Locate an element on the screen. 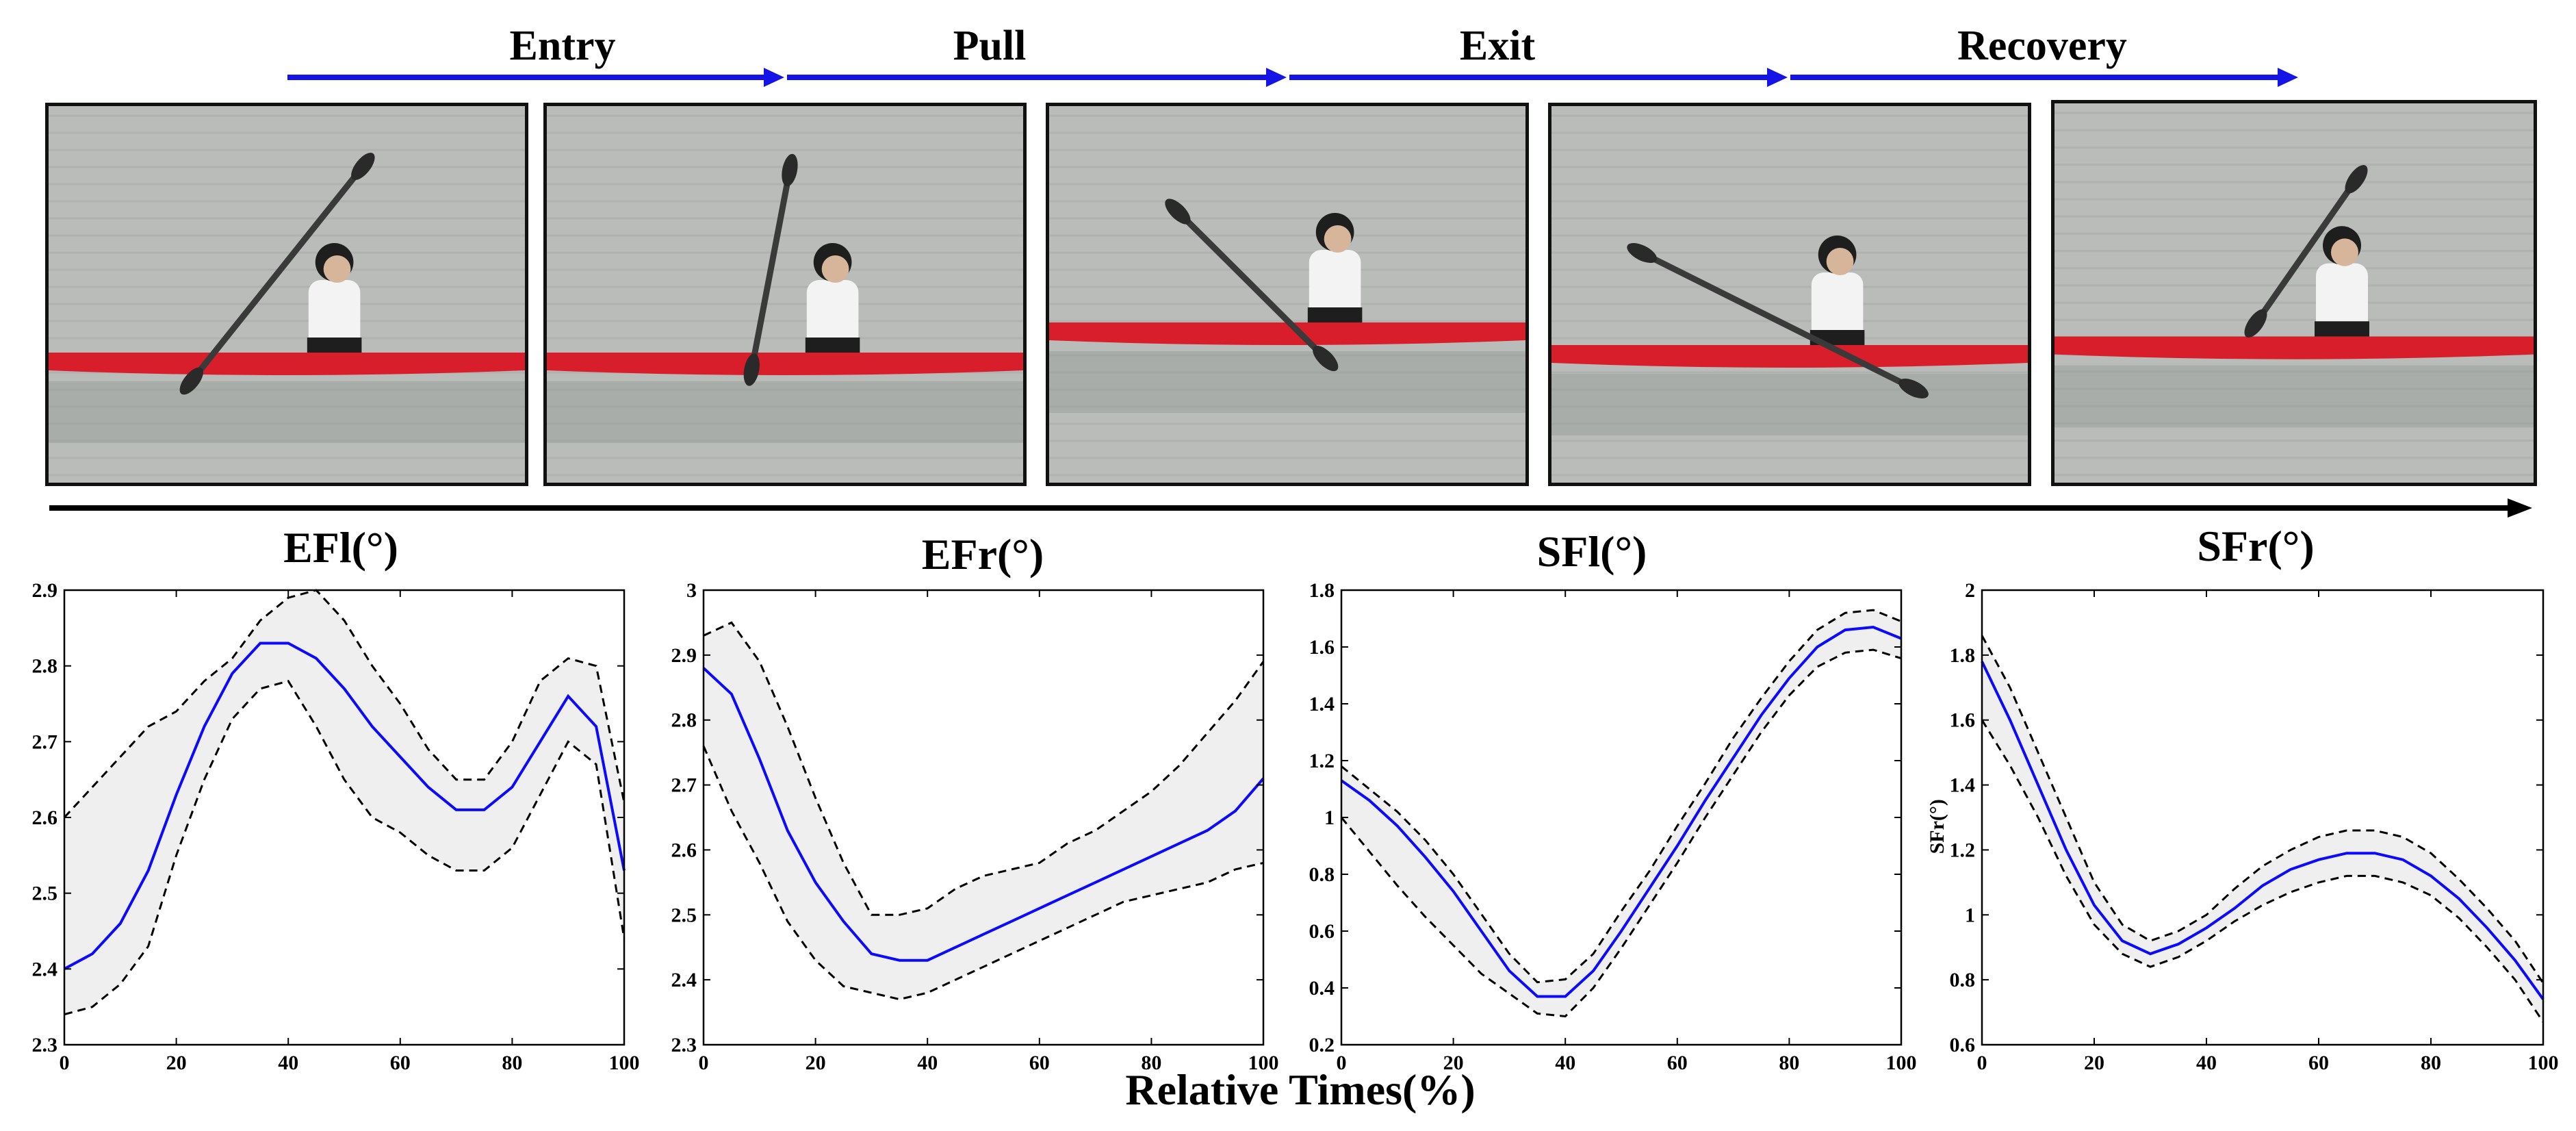 This screenshot has width=2576, height=1131. phase-label-recovery: Recovery is located at coordinates (2042, 46).